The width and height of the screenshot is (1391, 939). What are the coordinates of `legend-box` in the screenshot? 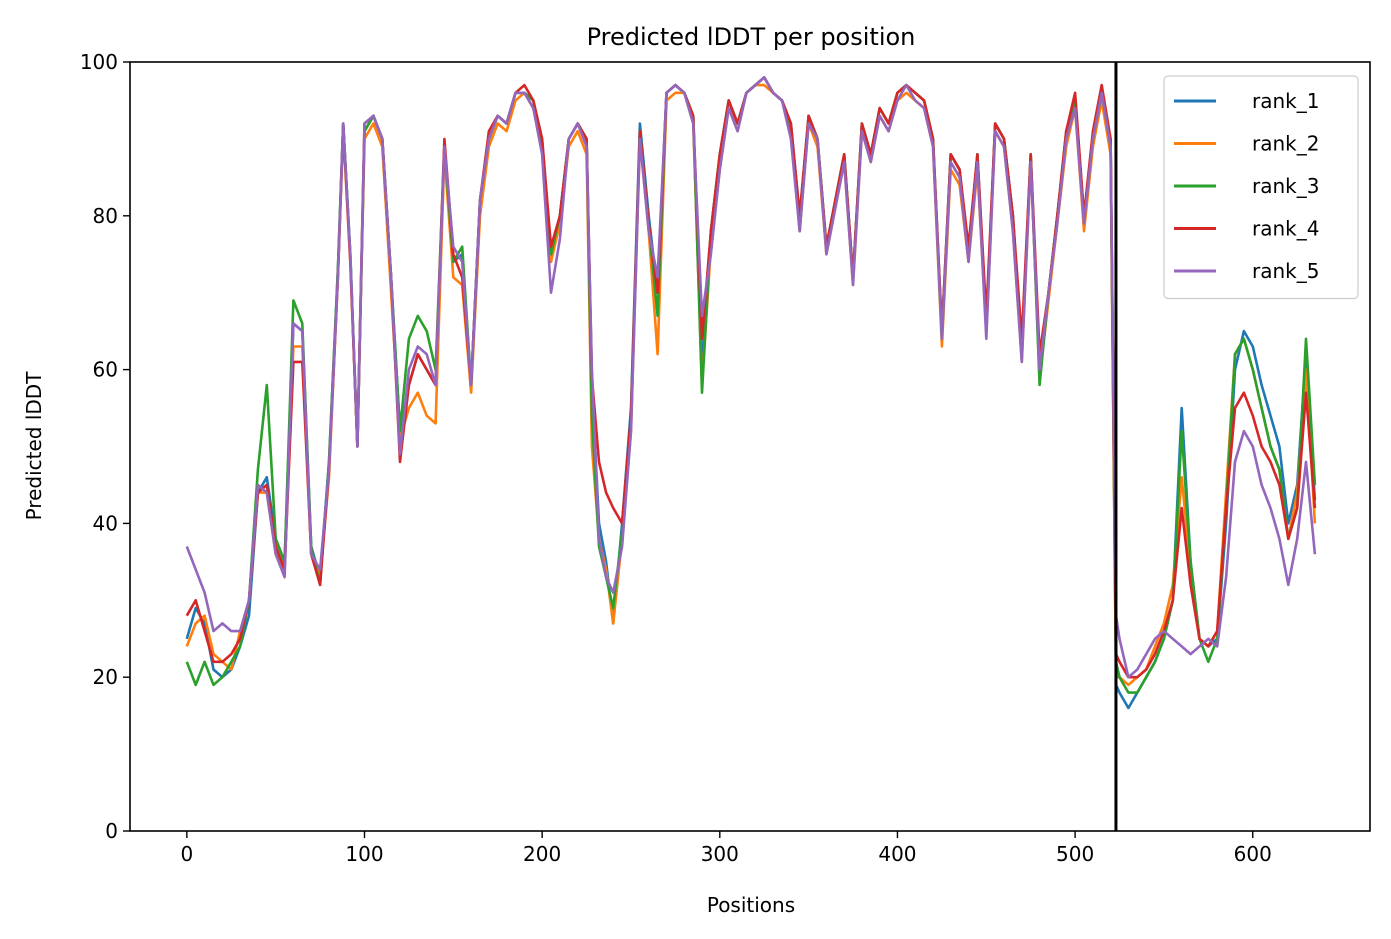 It's located at (1261, 187).